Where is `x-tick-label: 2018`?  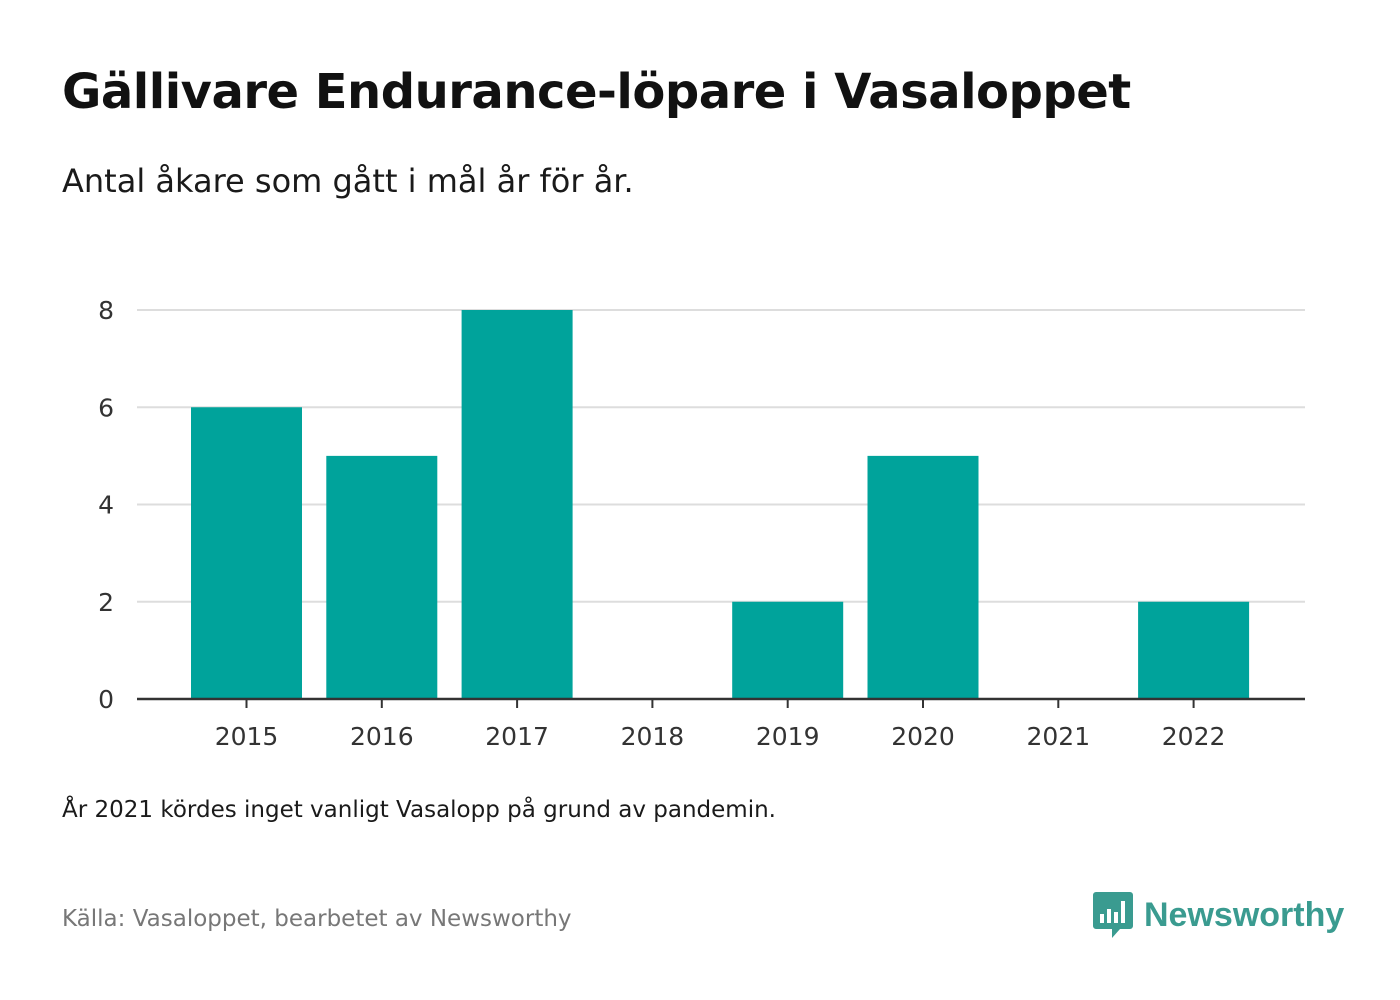 x-tick-label: 2018 is located at coordinates (653, 736).